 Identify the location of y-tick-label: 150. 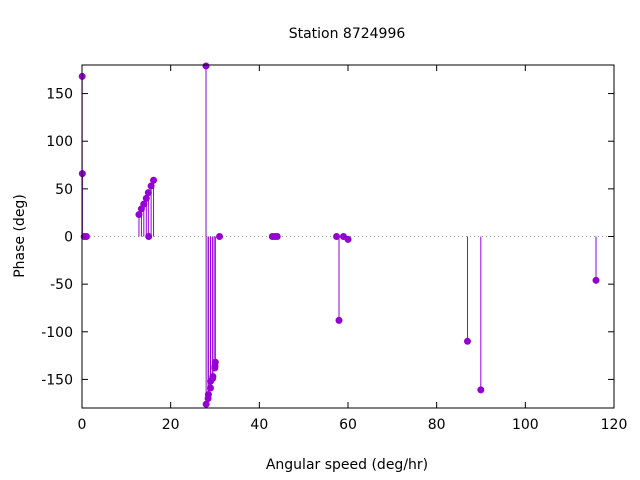
(59, 95).